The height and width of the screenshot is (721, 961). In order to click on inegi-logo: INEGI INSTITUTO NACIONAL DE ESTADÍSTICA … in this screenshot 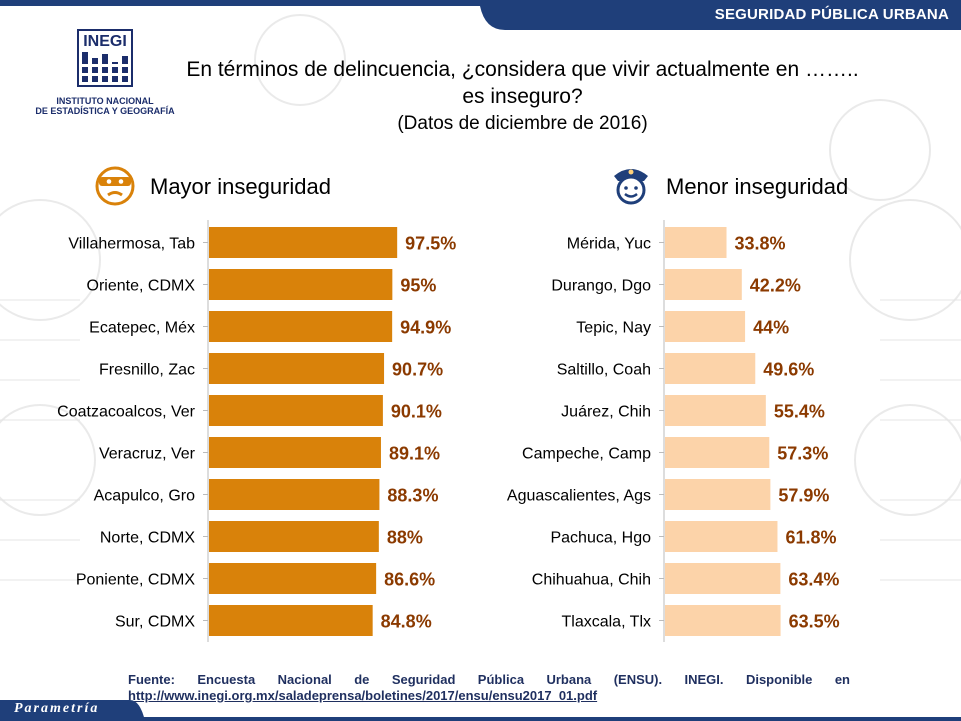, I will do `click(107, 73)`.